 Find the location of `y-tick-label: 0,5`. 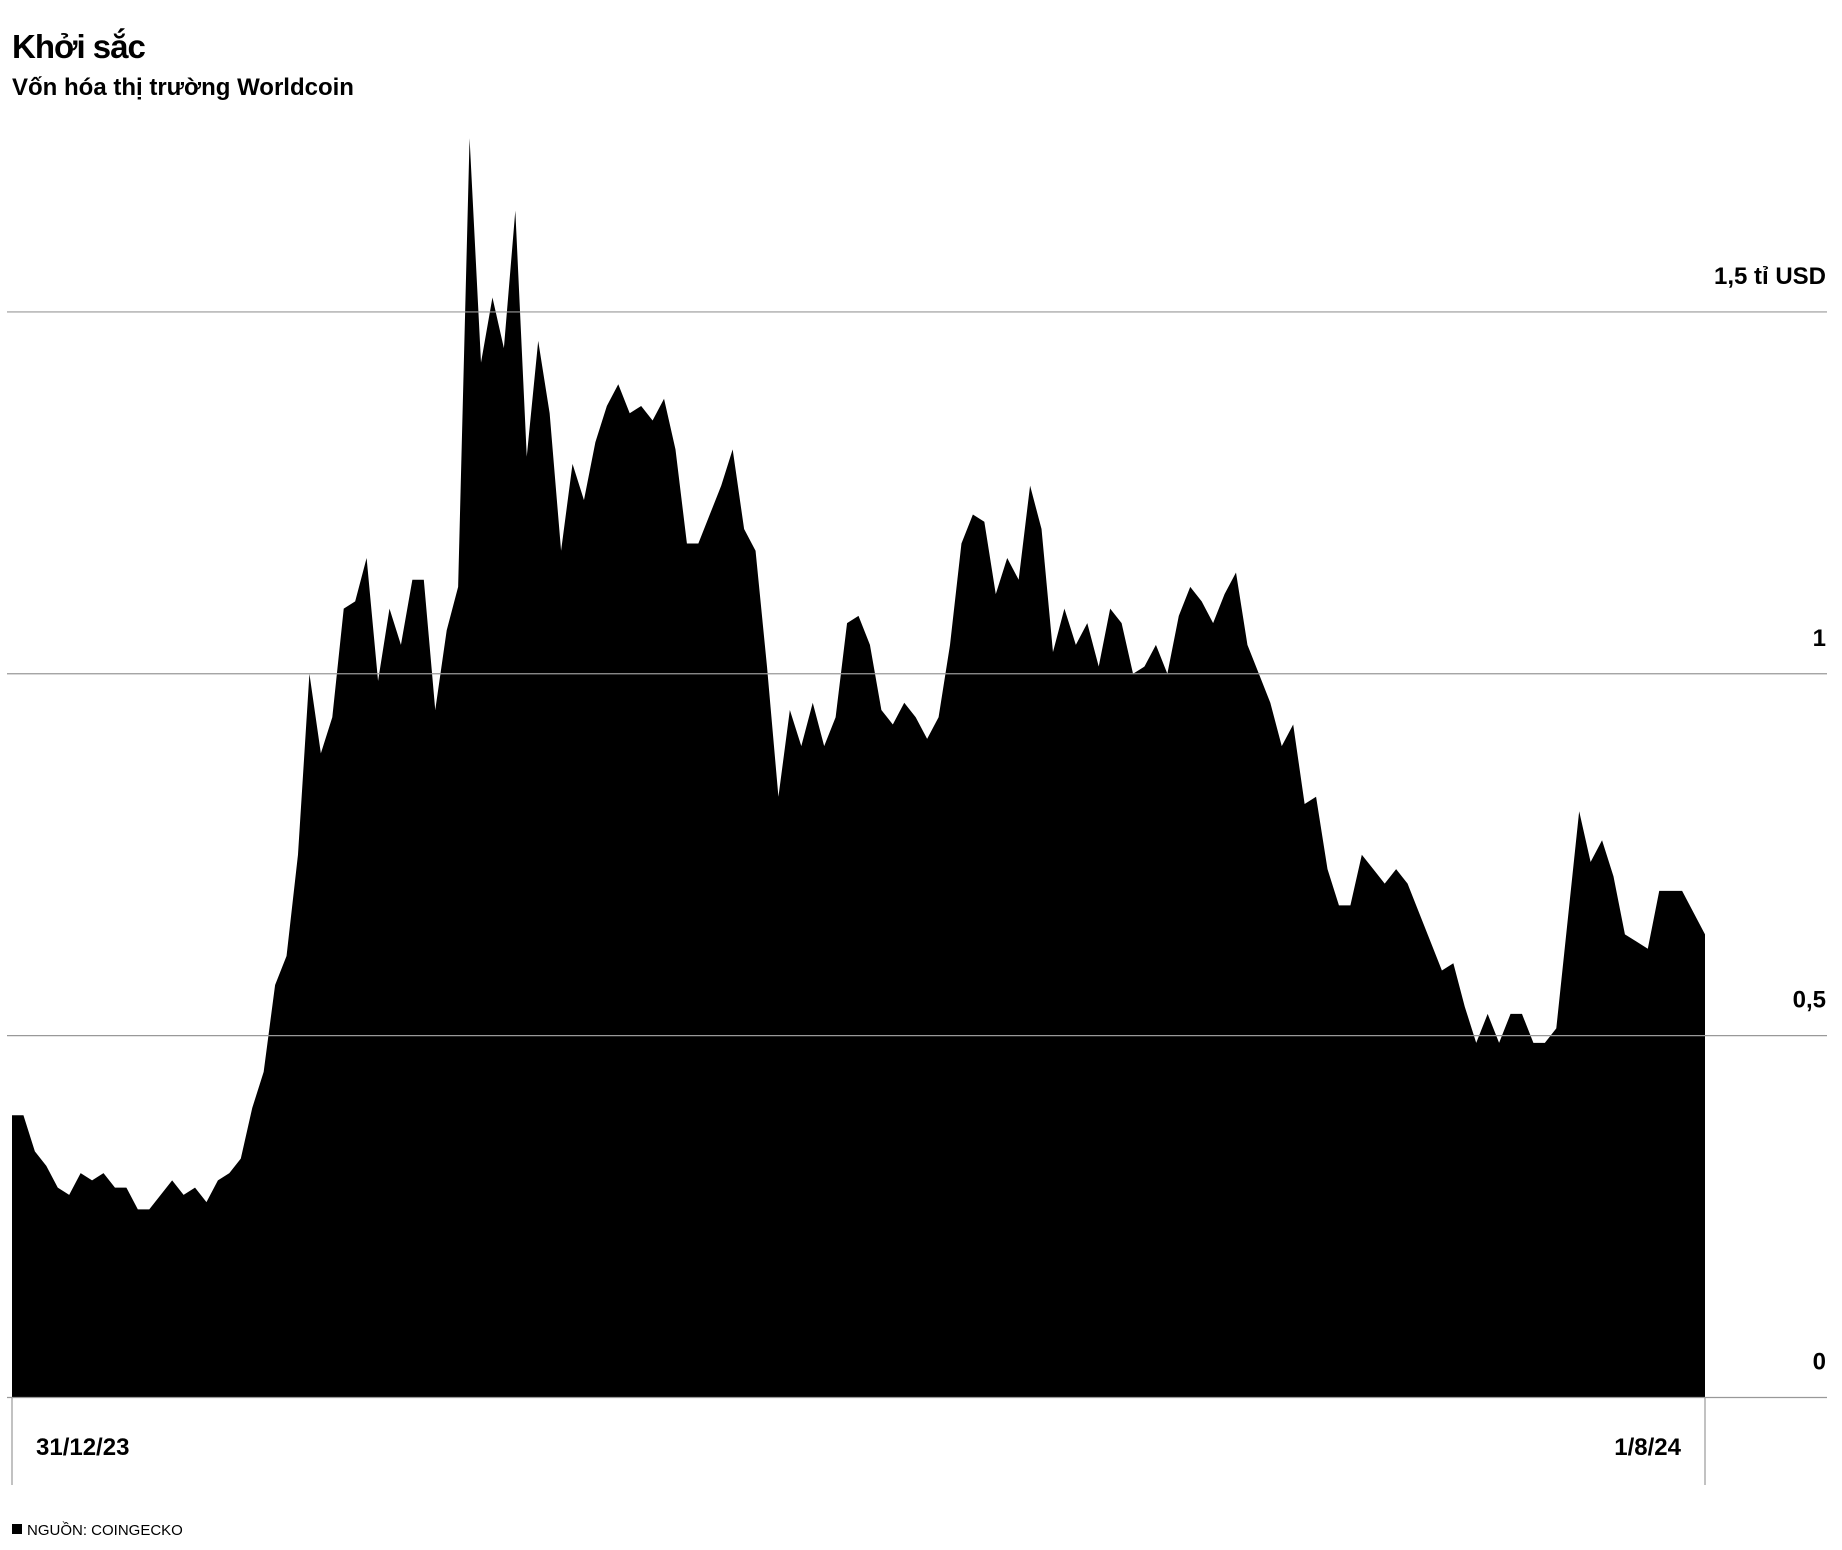

y-tick-label: 0,5 is located at coordinates (1809, 1000).